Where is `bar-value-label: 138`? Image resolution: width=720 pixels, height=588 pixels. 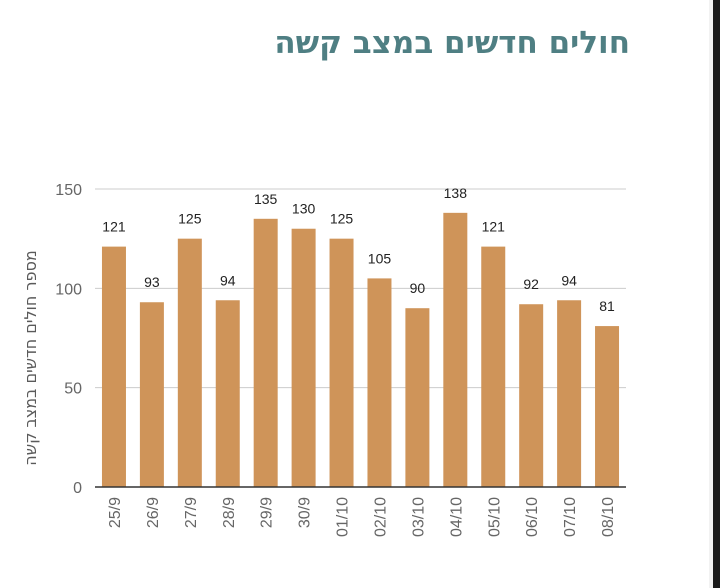
bar-value-label: 138 is located at coordinates (456, 193).